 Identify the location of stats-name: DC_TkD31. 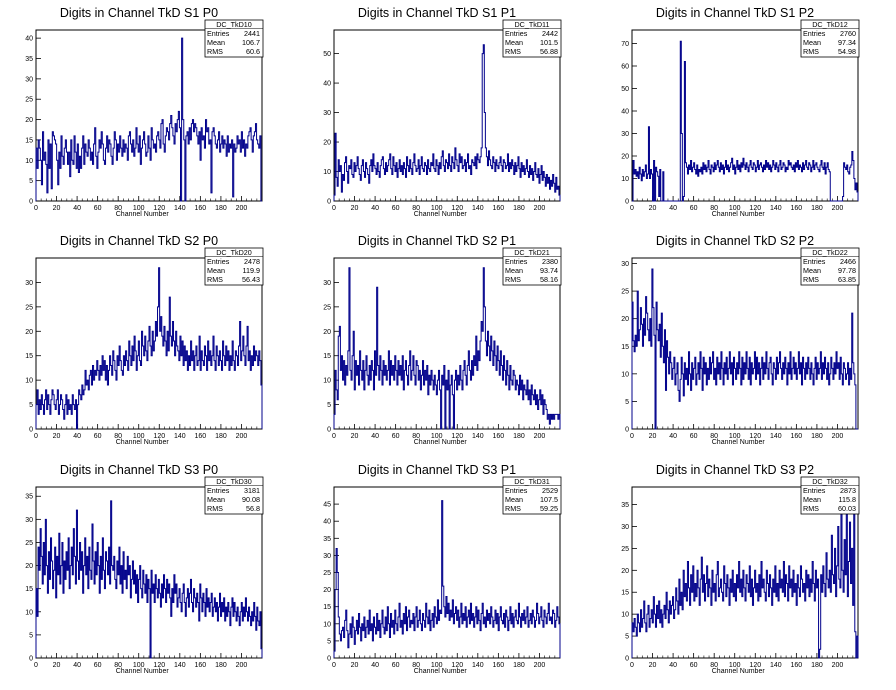
(532, 481).